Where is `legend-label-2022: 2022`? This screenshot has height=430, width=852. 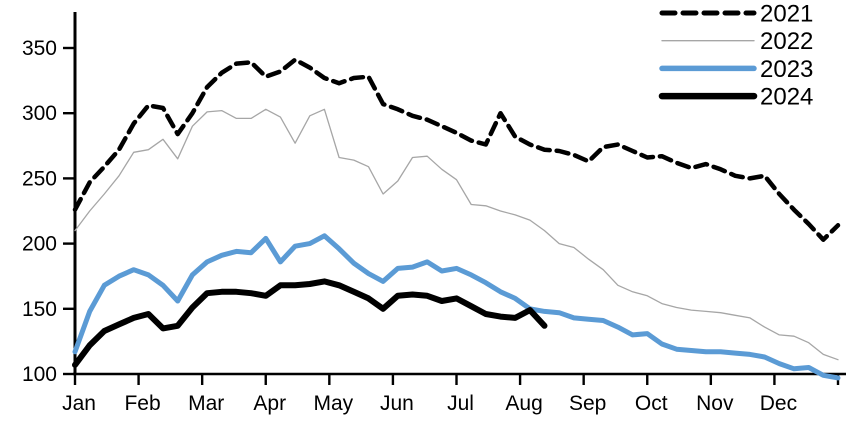 legend-label-2022: 2022 is located at coordinates (786, 41).